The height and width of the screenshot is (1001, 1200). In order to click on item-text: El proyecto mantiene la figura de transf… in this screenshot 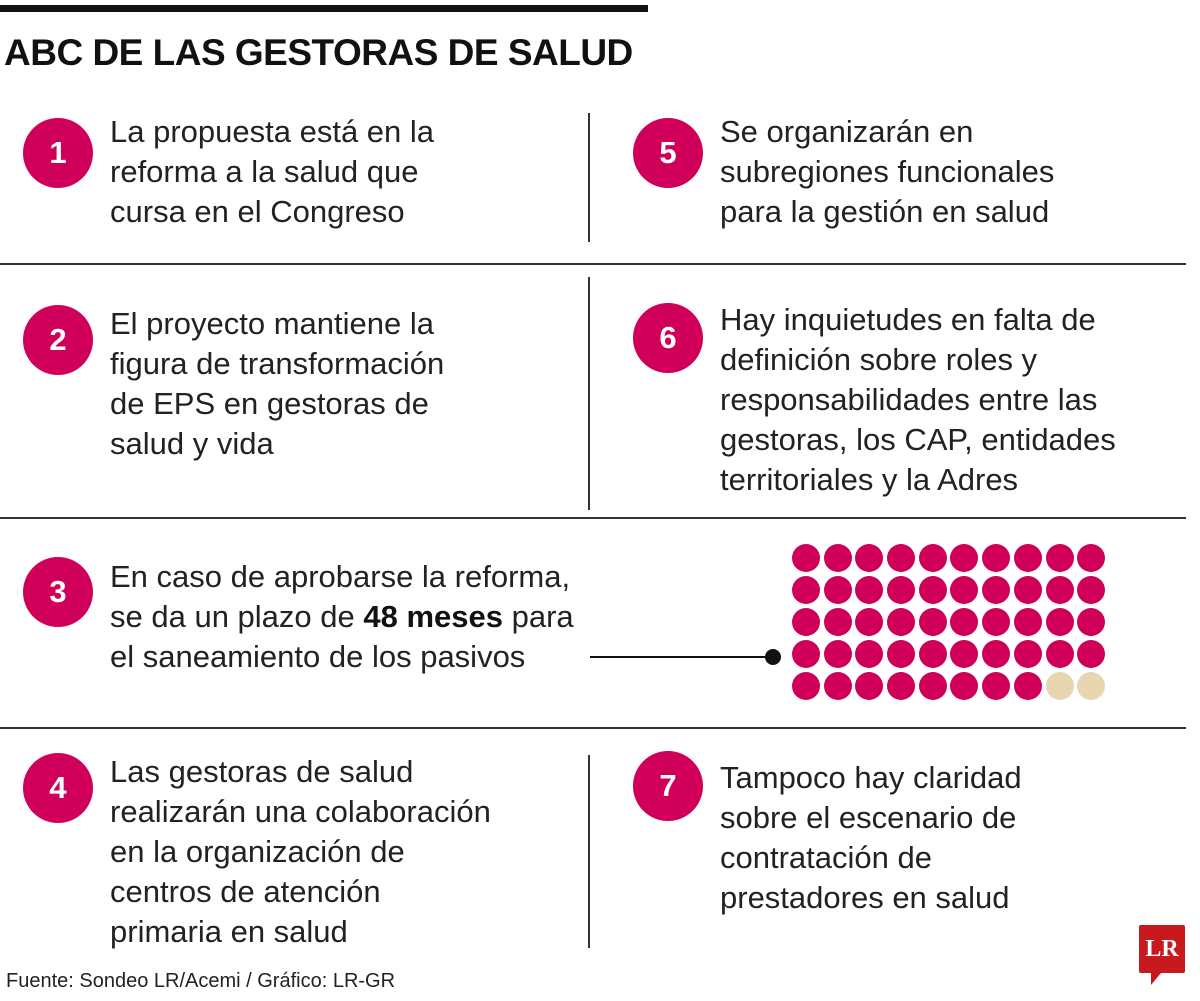, I will do `click(277, 383)`.